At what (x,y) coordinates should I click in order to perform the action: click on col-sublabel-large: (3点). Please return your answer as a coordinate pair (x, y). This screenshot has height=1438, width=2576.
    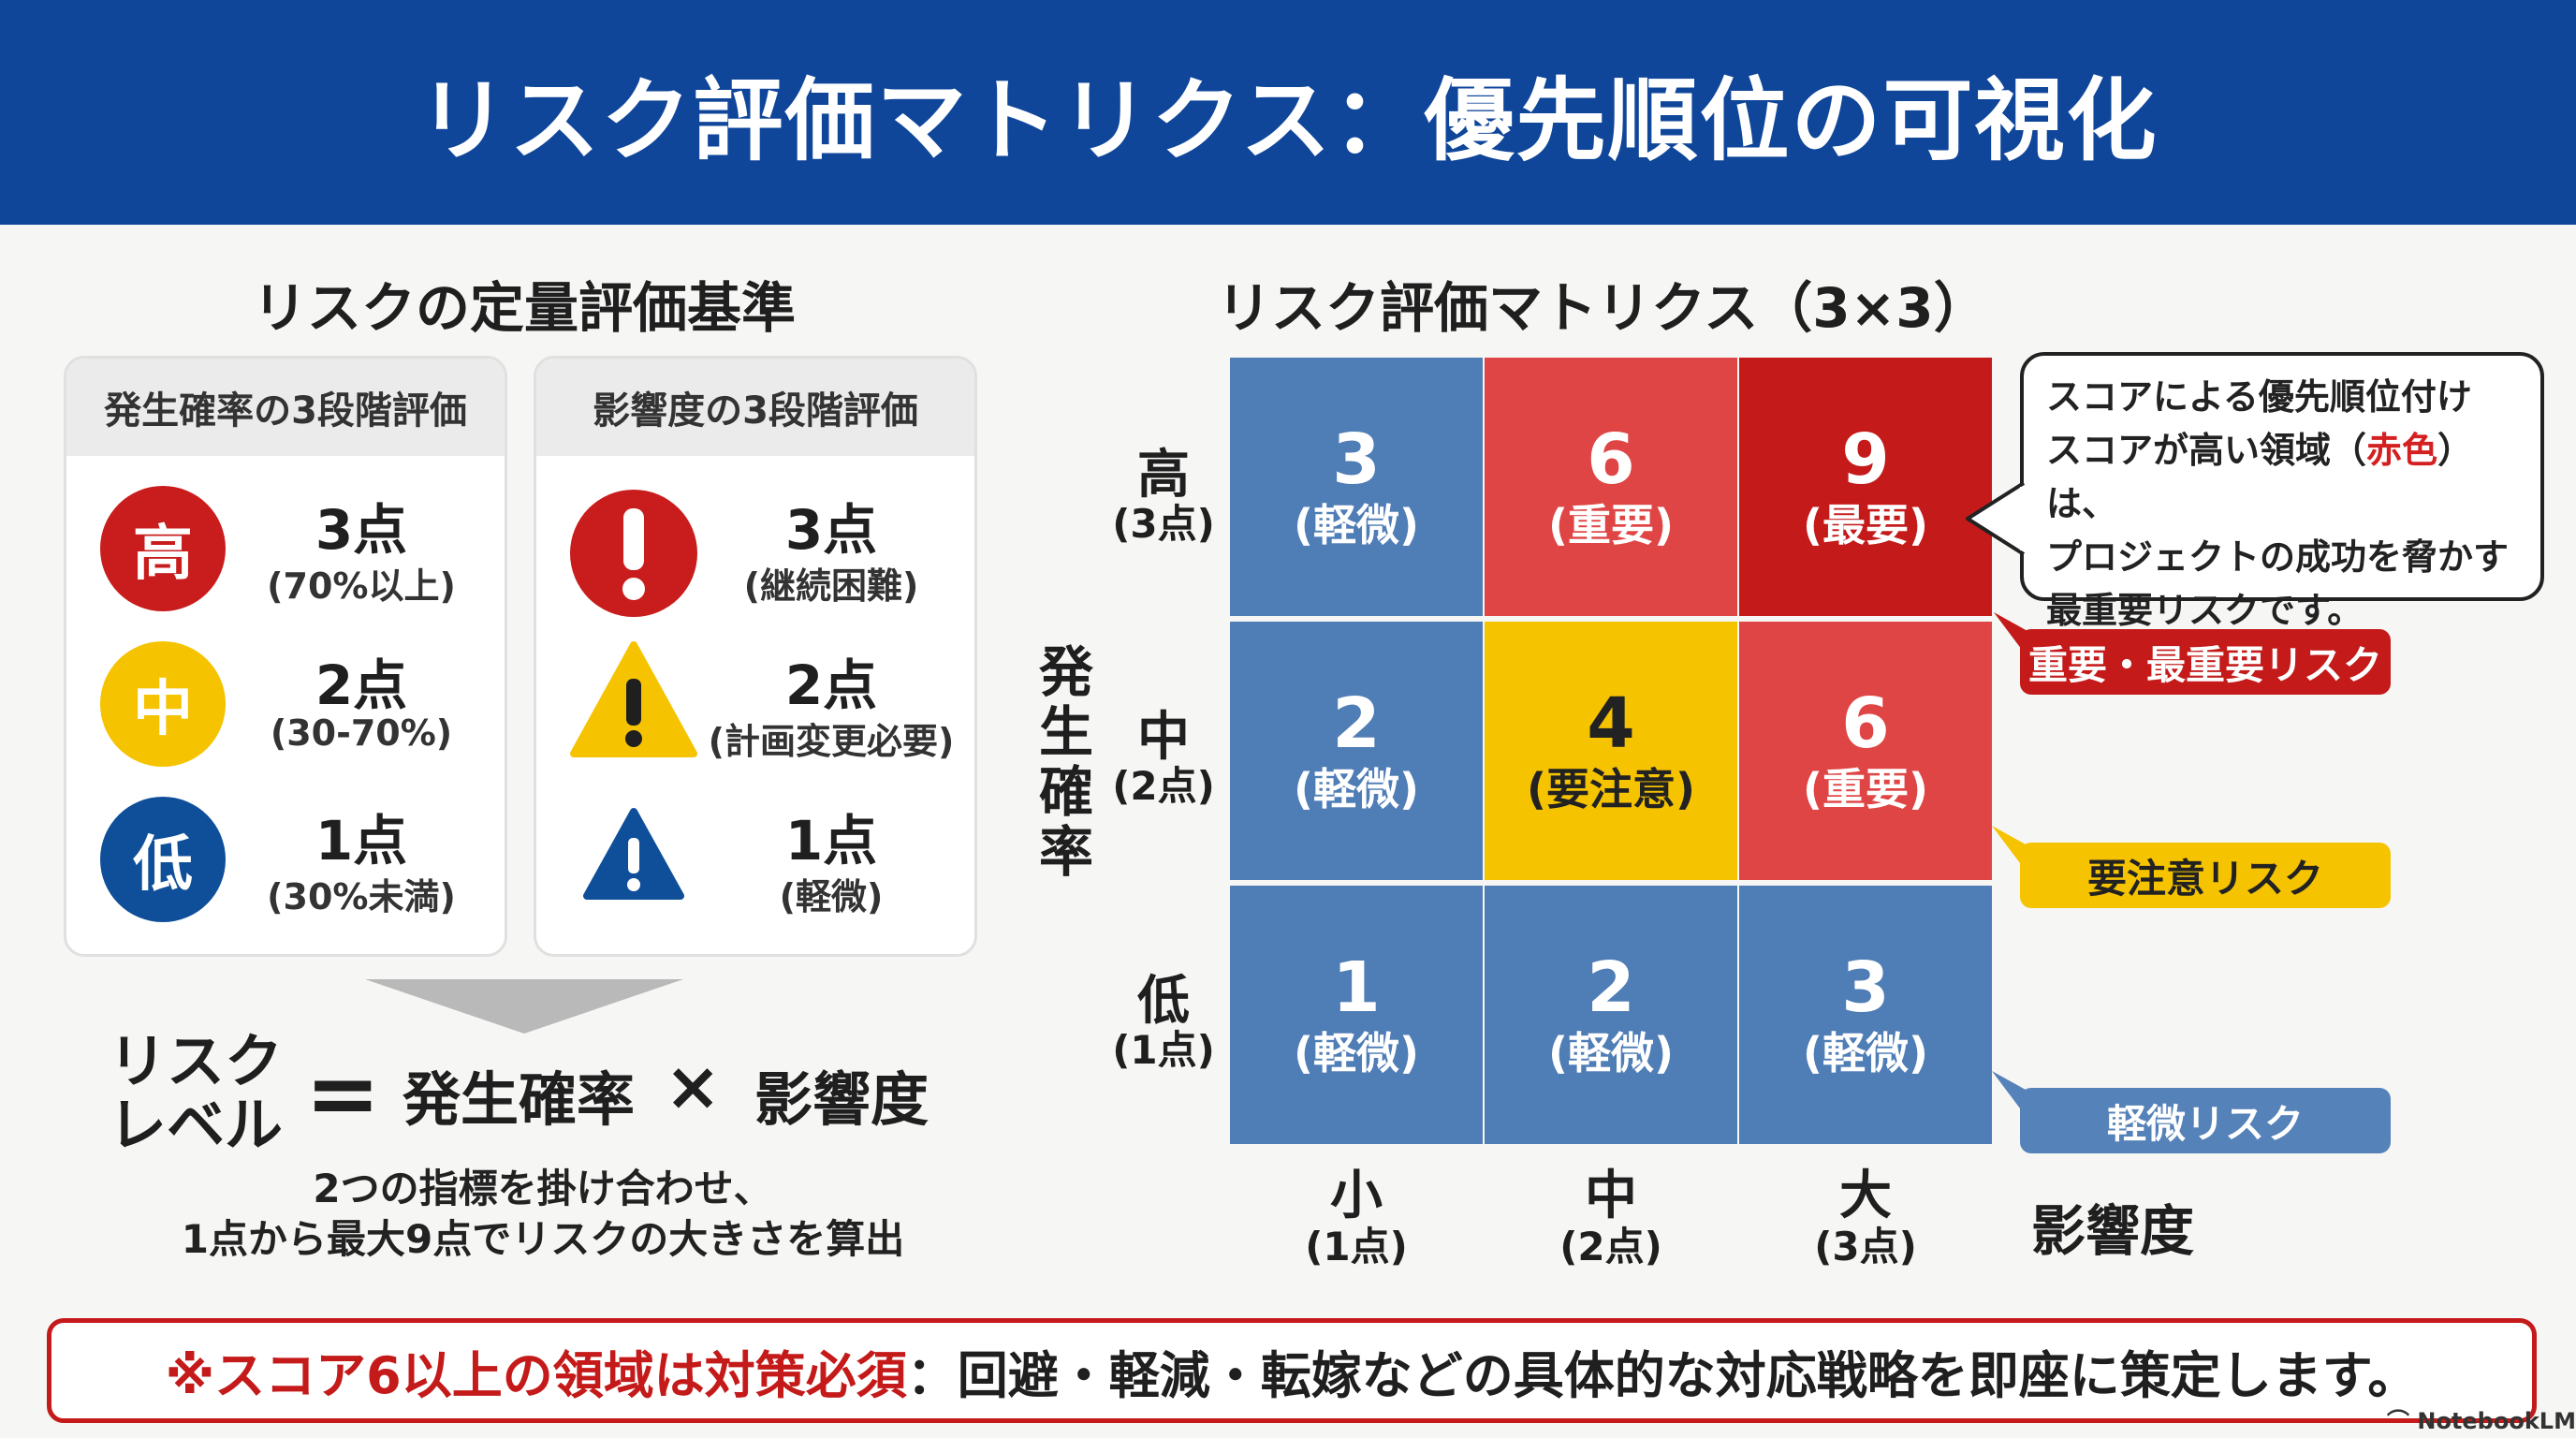
    Looking at the image, I should click on (1865, 1246).